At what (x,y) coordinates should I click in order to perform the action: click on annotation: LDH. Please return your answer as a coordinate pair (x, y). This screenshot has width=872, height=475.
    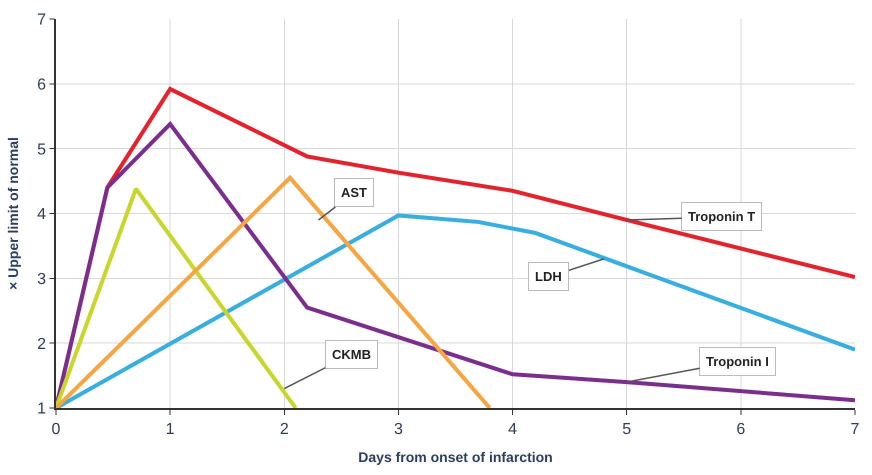
    Looking at the image, I should click on (548, 276).